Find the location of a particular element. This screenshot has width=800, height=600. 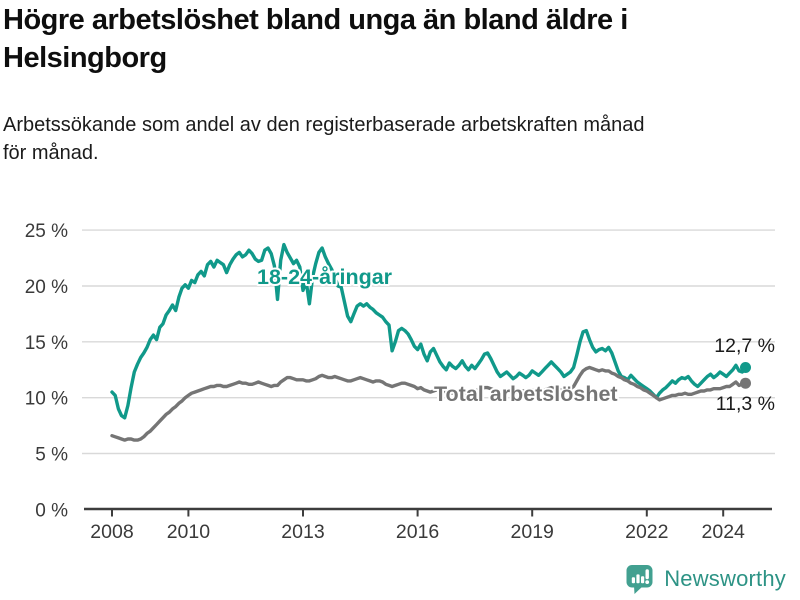

end-value-label: 12,7 % is located at coordinates (744, 346).